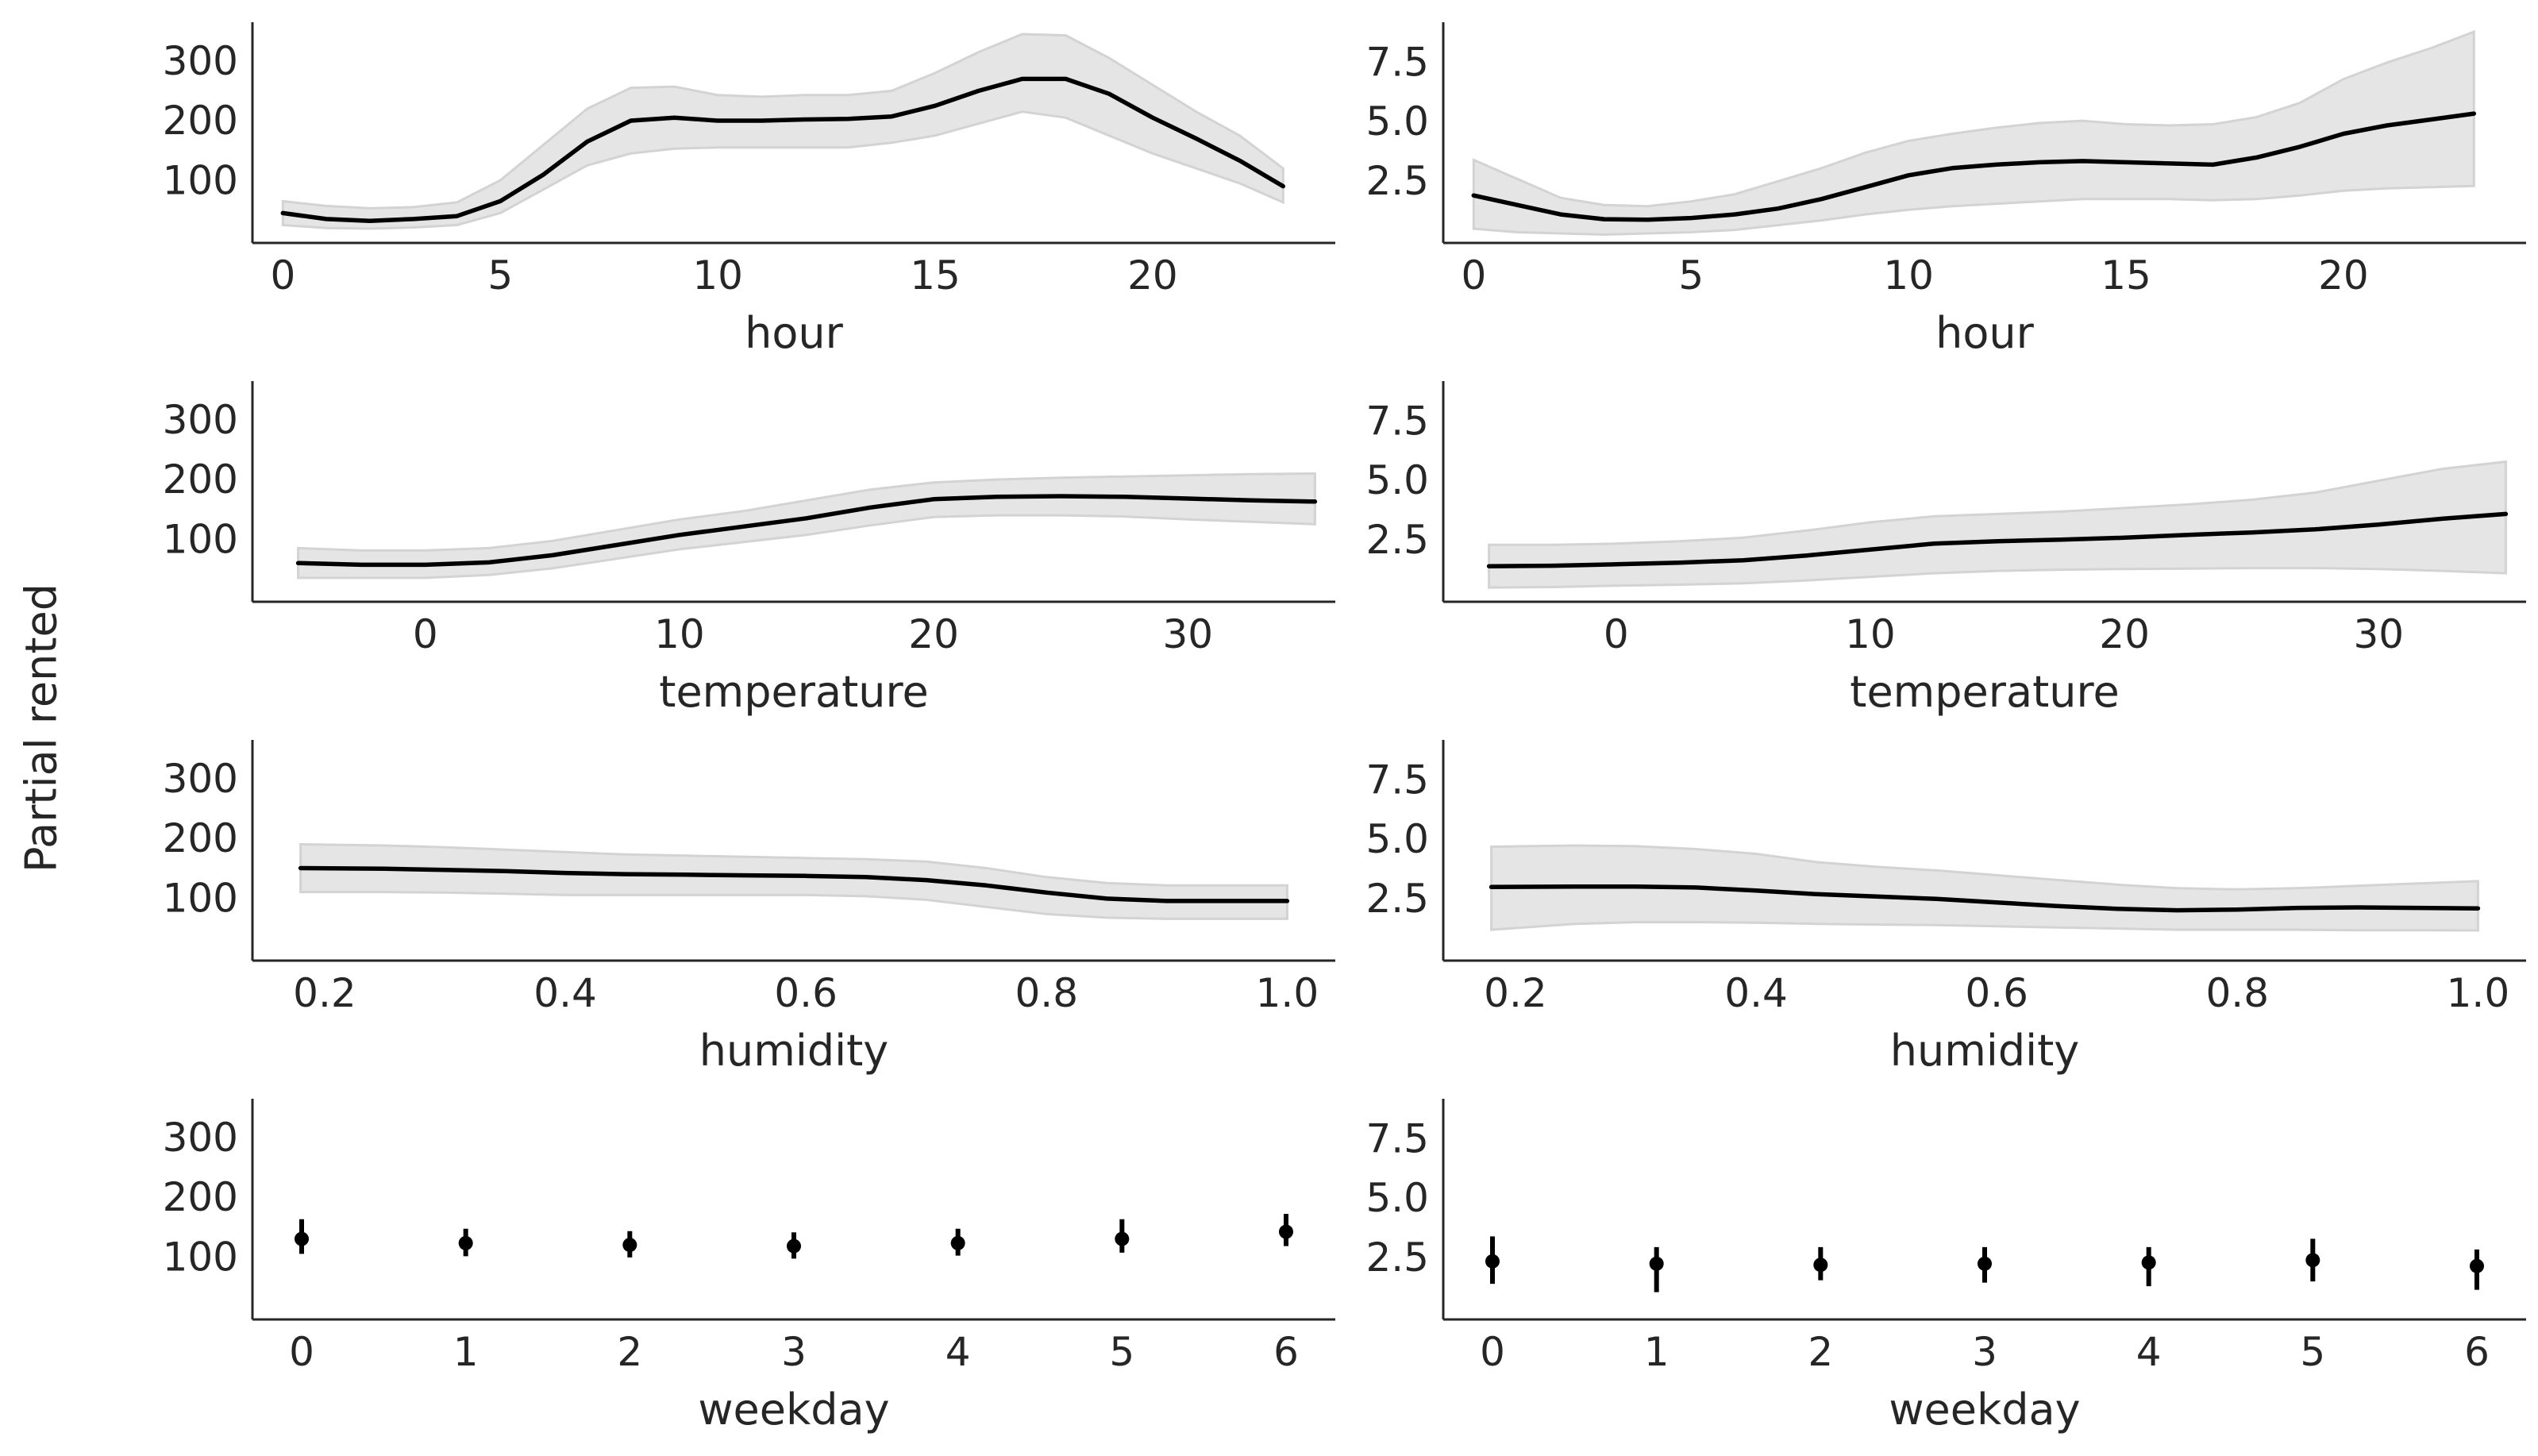 This screenshot has height=1456, width=2538. I want to click on panel-1: 0 5 10 15 20 100 200 300 hour, so click(749, 190).